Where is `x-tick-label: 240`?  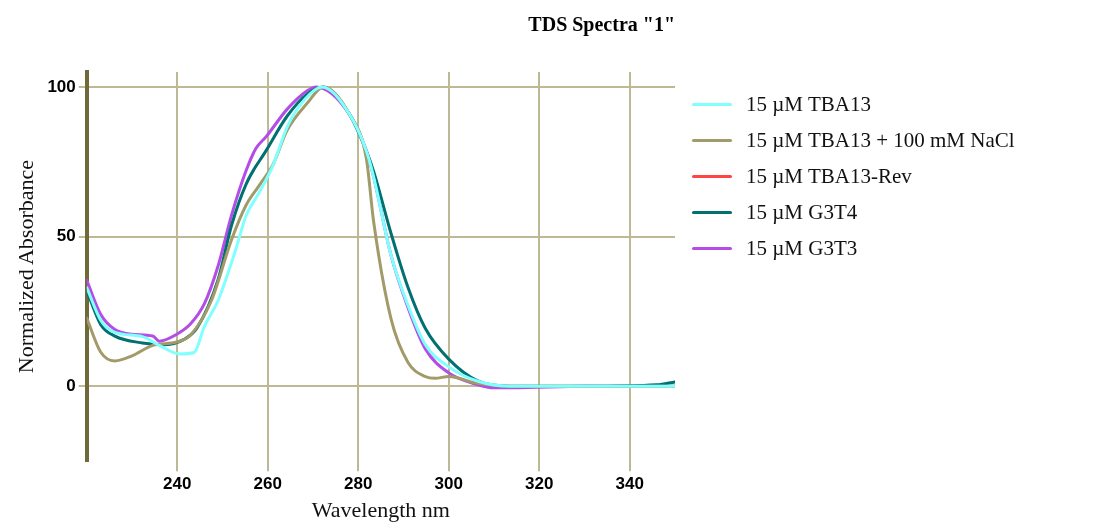 x-tick-label: 240 is located at coordinates (177, 484).